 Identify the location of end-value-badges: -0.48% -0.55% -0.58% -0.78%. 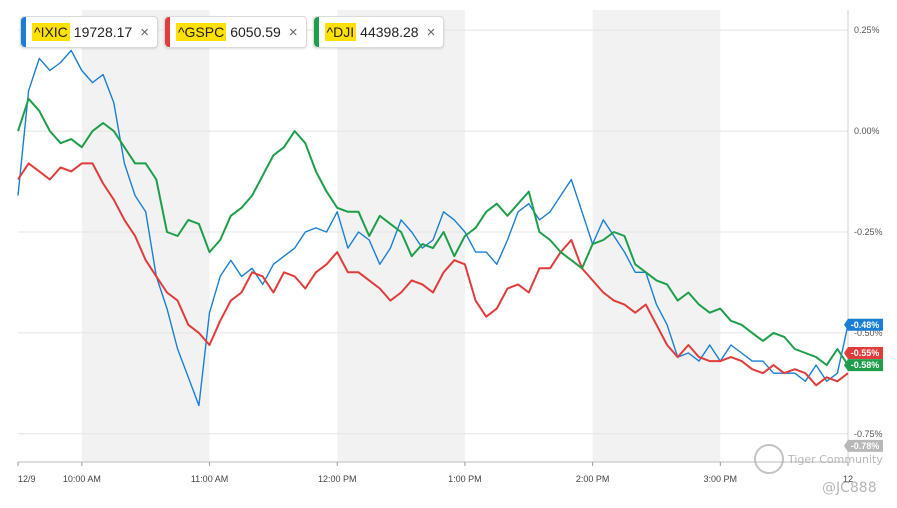
(863, 385).